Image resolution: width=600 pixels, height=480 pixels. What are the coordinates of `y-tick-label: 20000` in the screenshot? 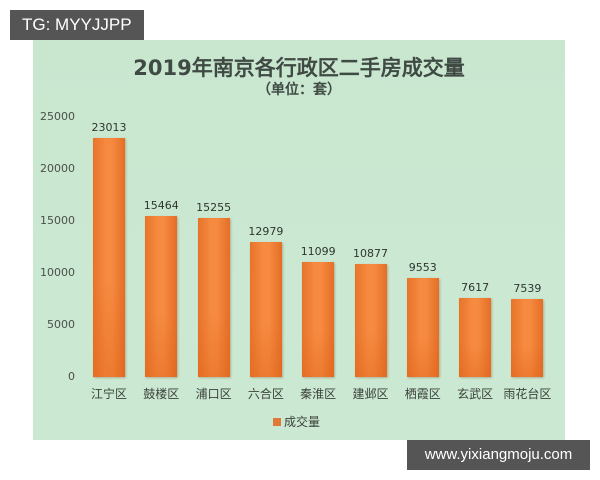 It's located at (57, 168).